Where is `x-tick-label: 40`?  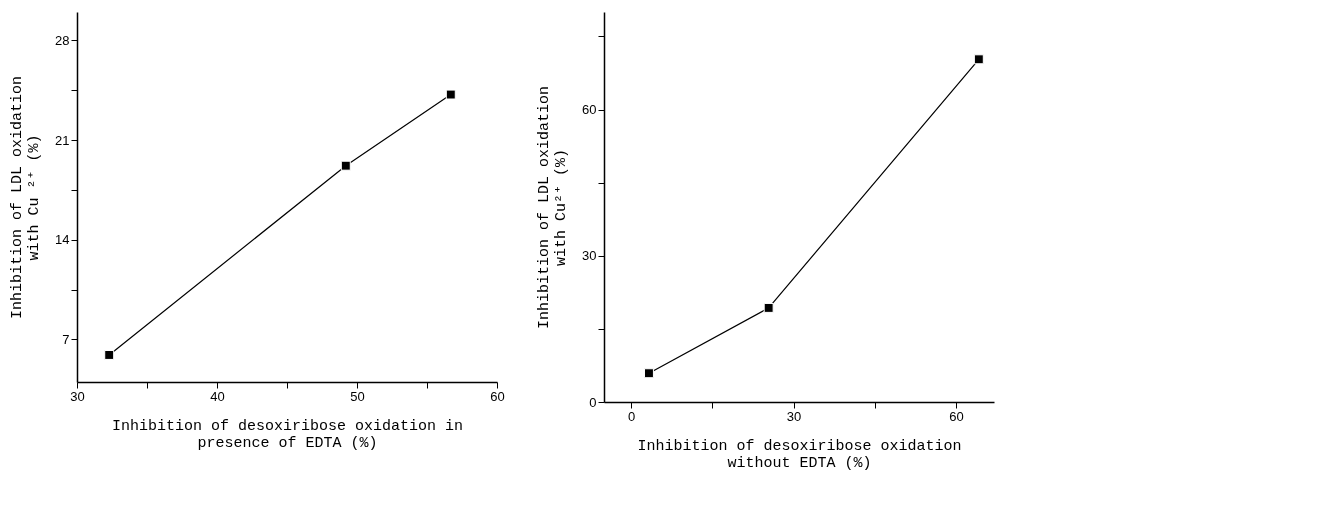 x-tick-label: 40 is located at coordinates (217, 396).